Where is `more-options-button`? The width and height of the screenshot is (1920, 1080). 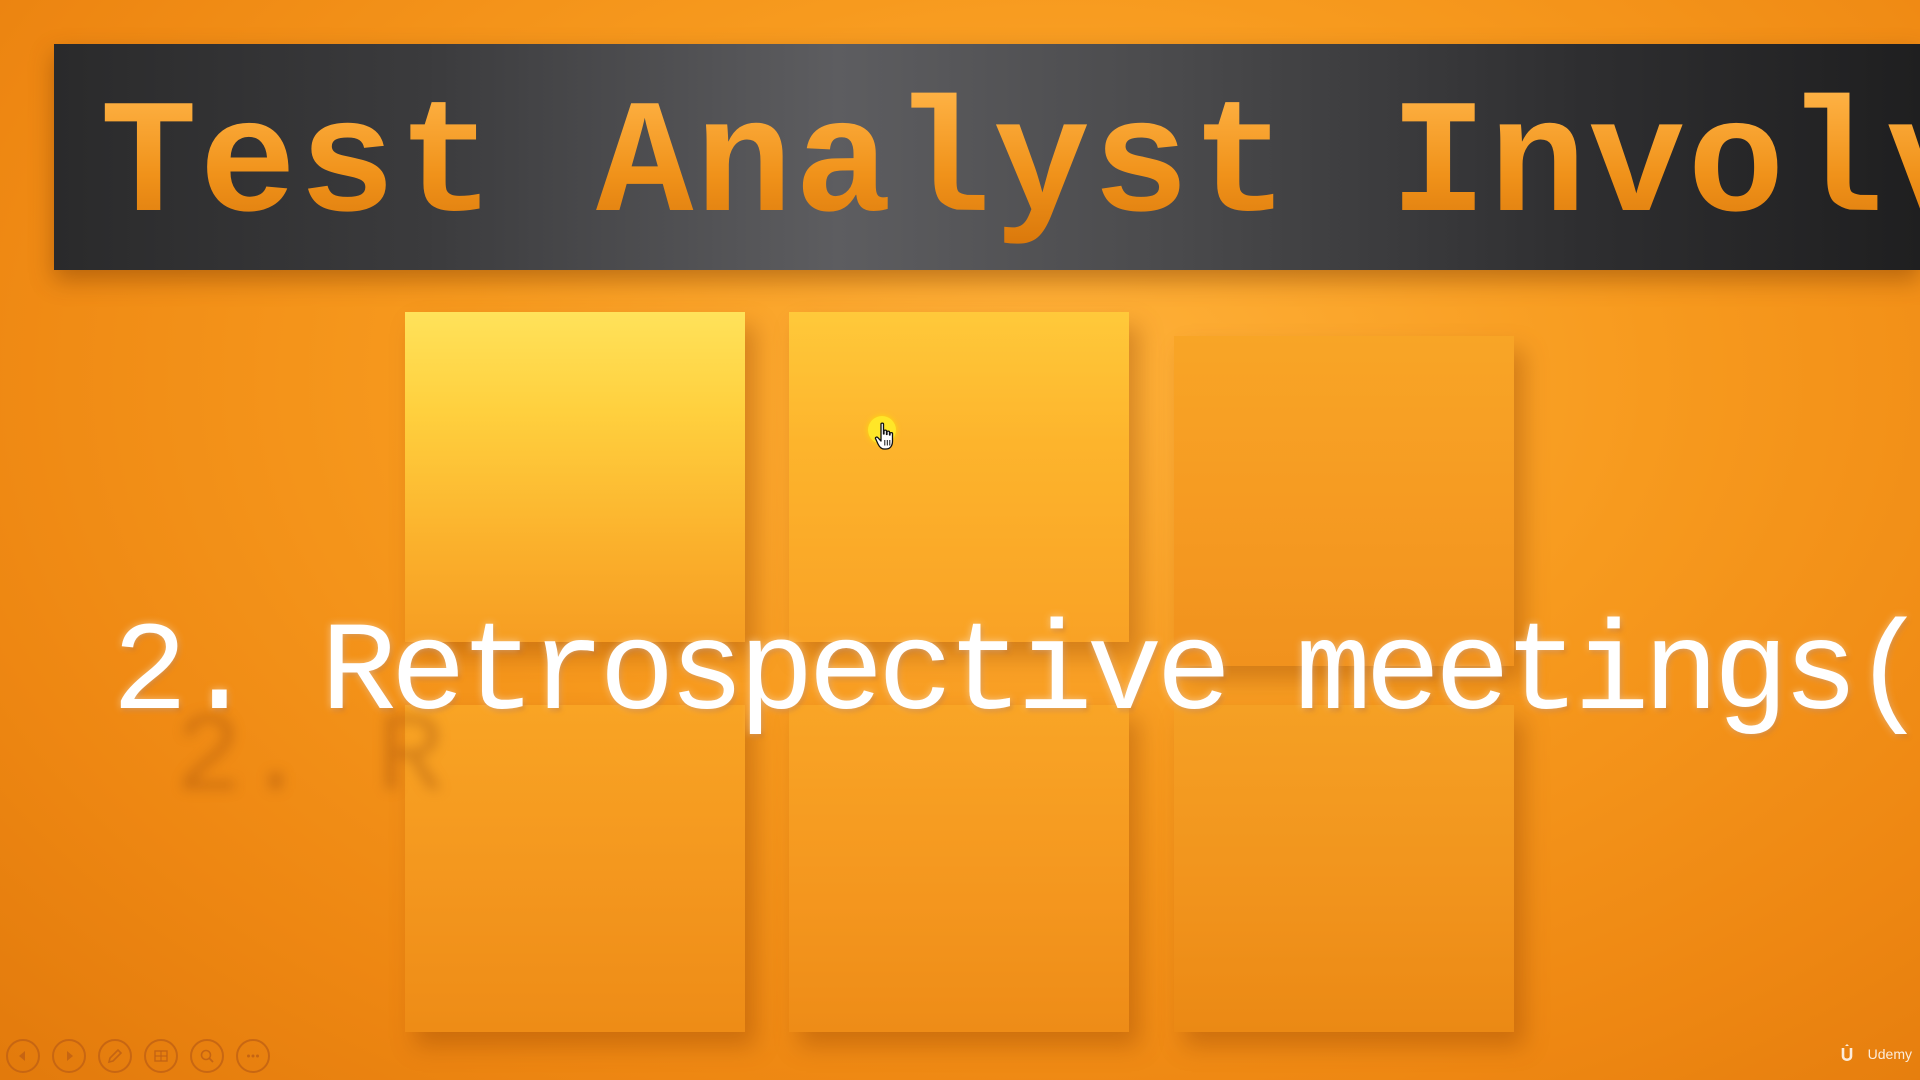
more-options-button is located at coordinates (253, 1056).